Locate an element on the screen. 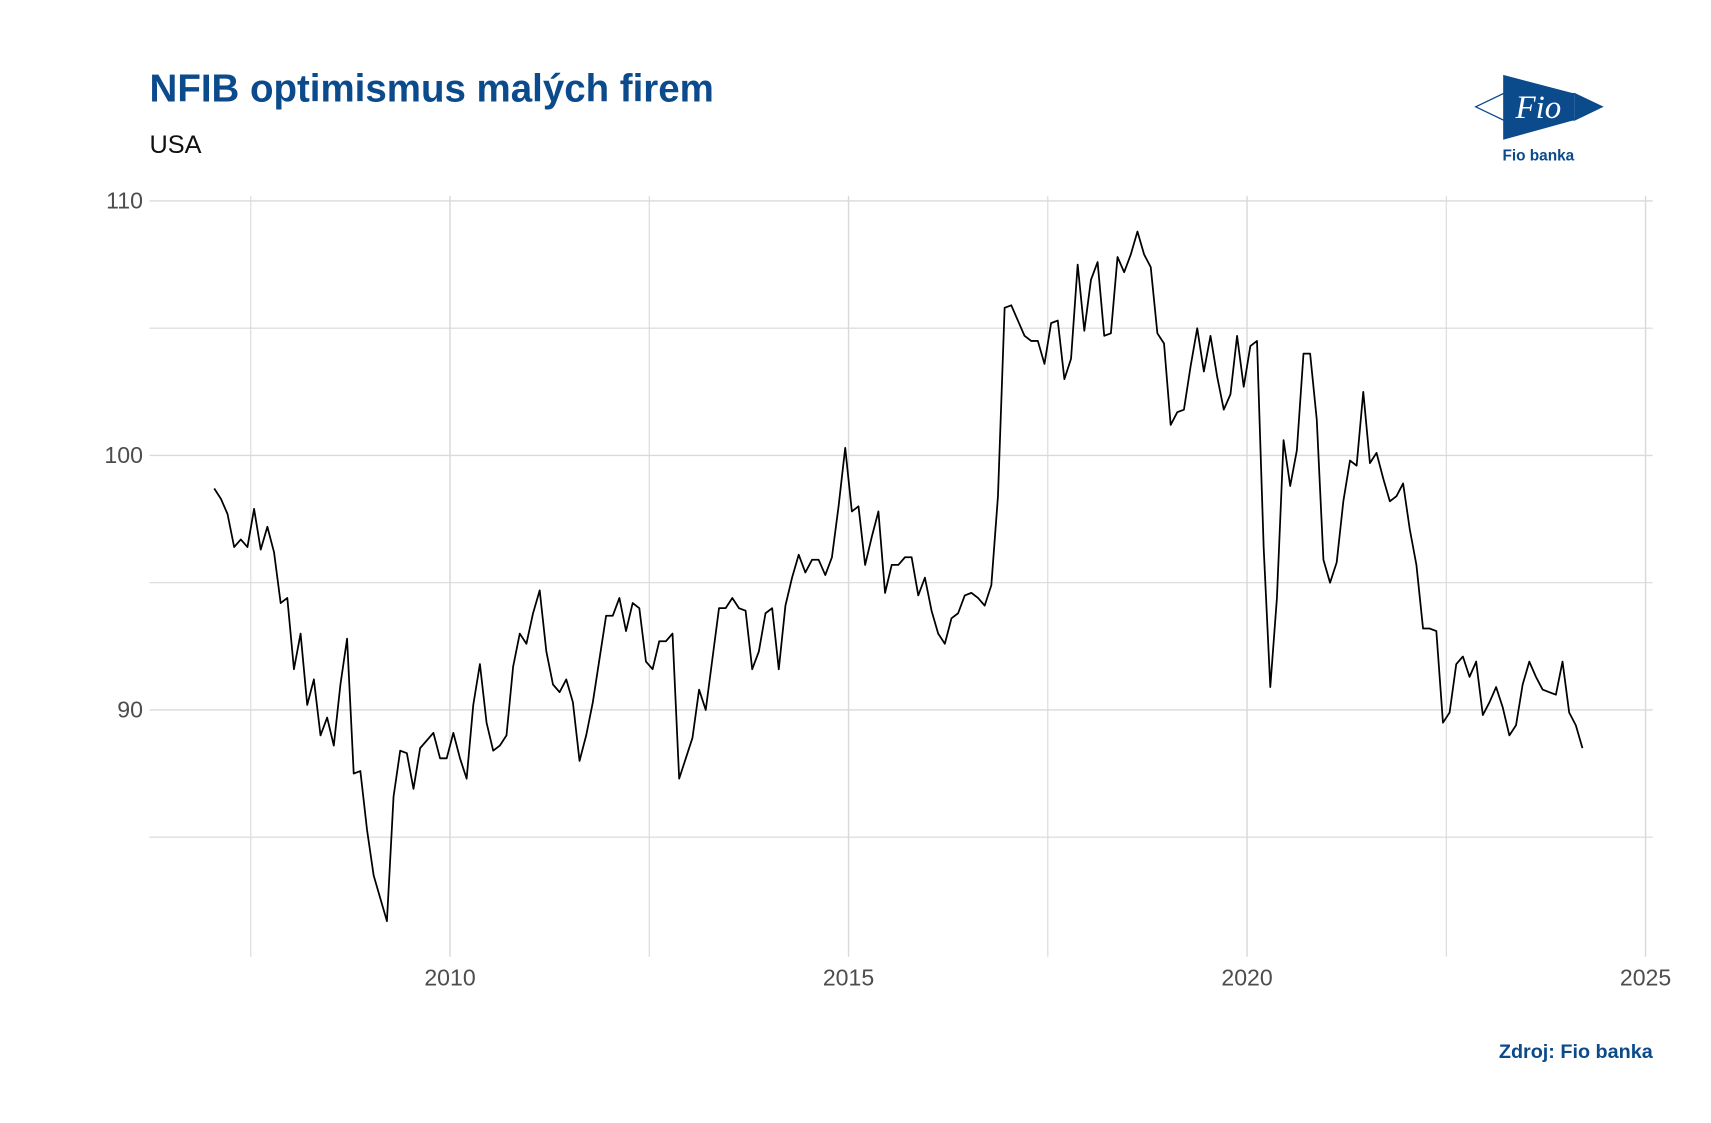 The width and height of the screenshot is (1711, 1123). y-tick-label: 90 is located at coordinates (130, 710).